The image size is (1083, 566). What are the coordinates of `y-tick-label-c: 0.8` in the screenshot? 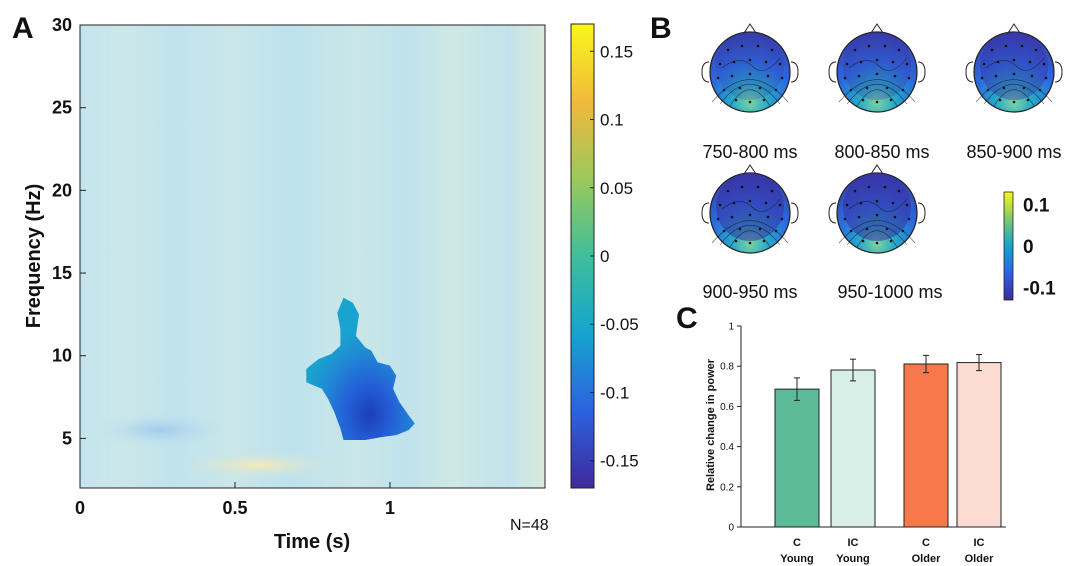 It's located at (727, 367).